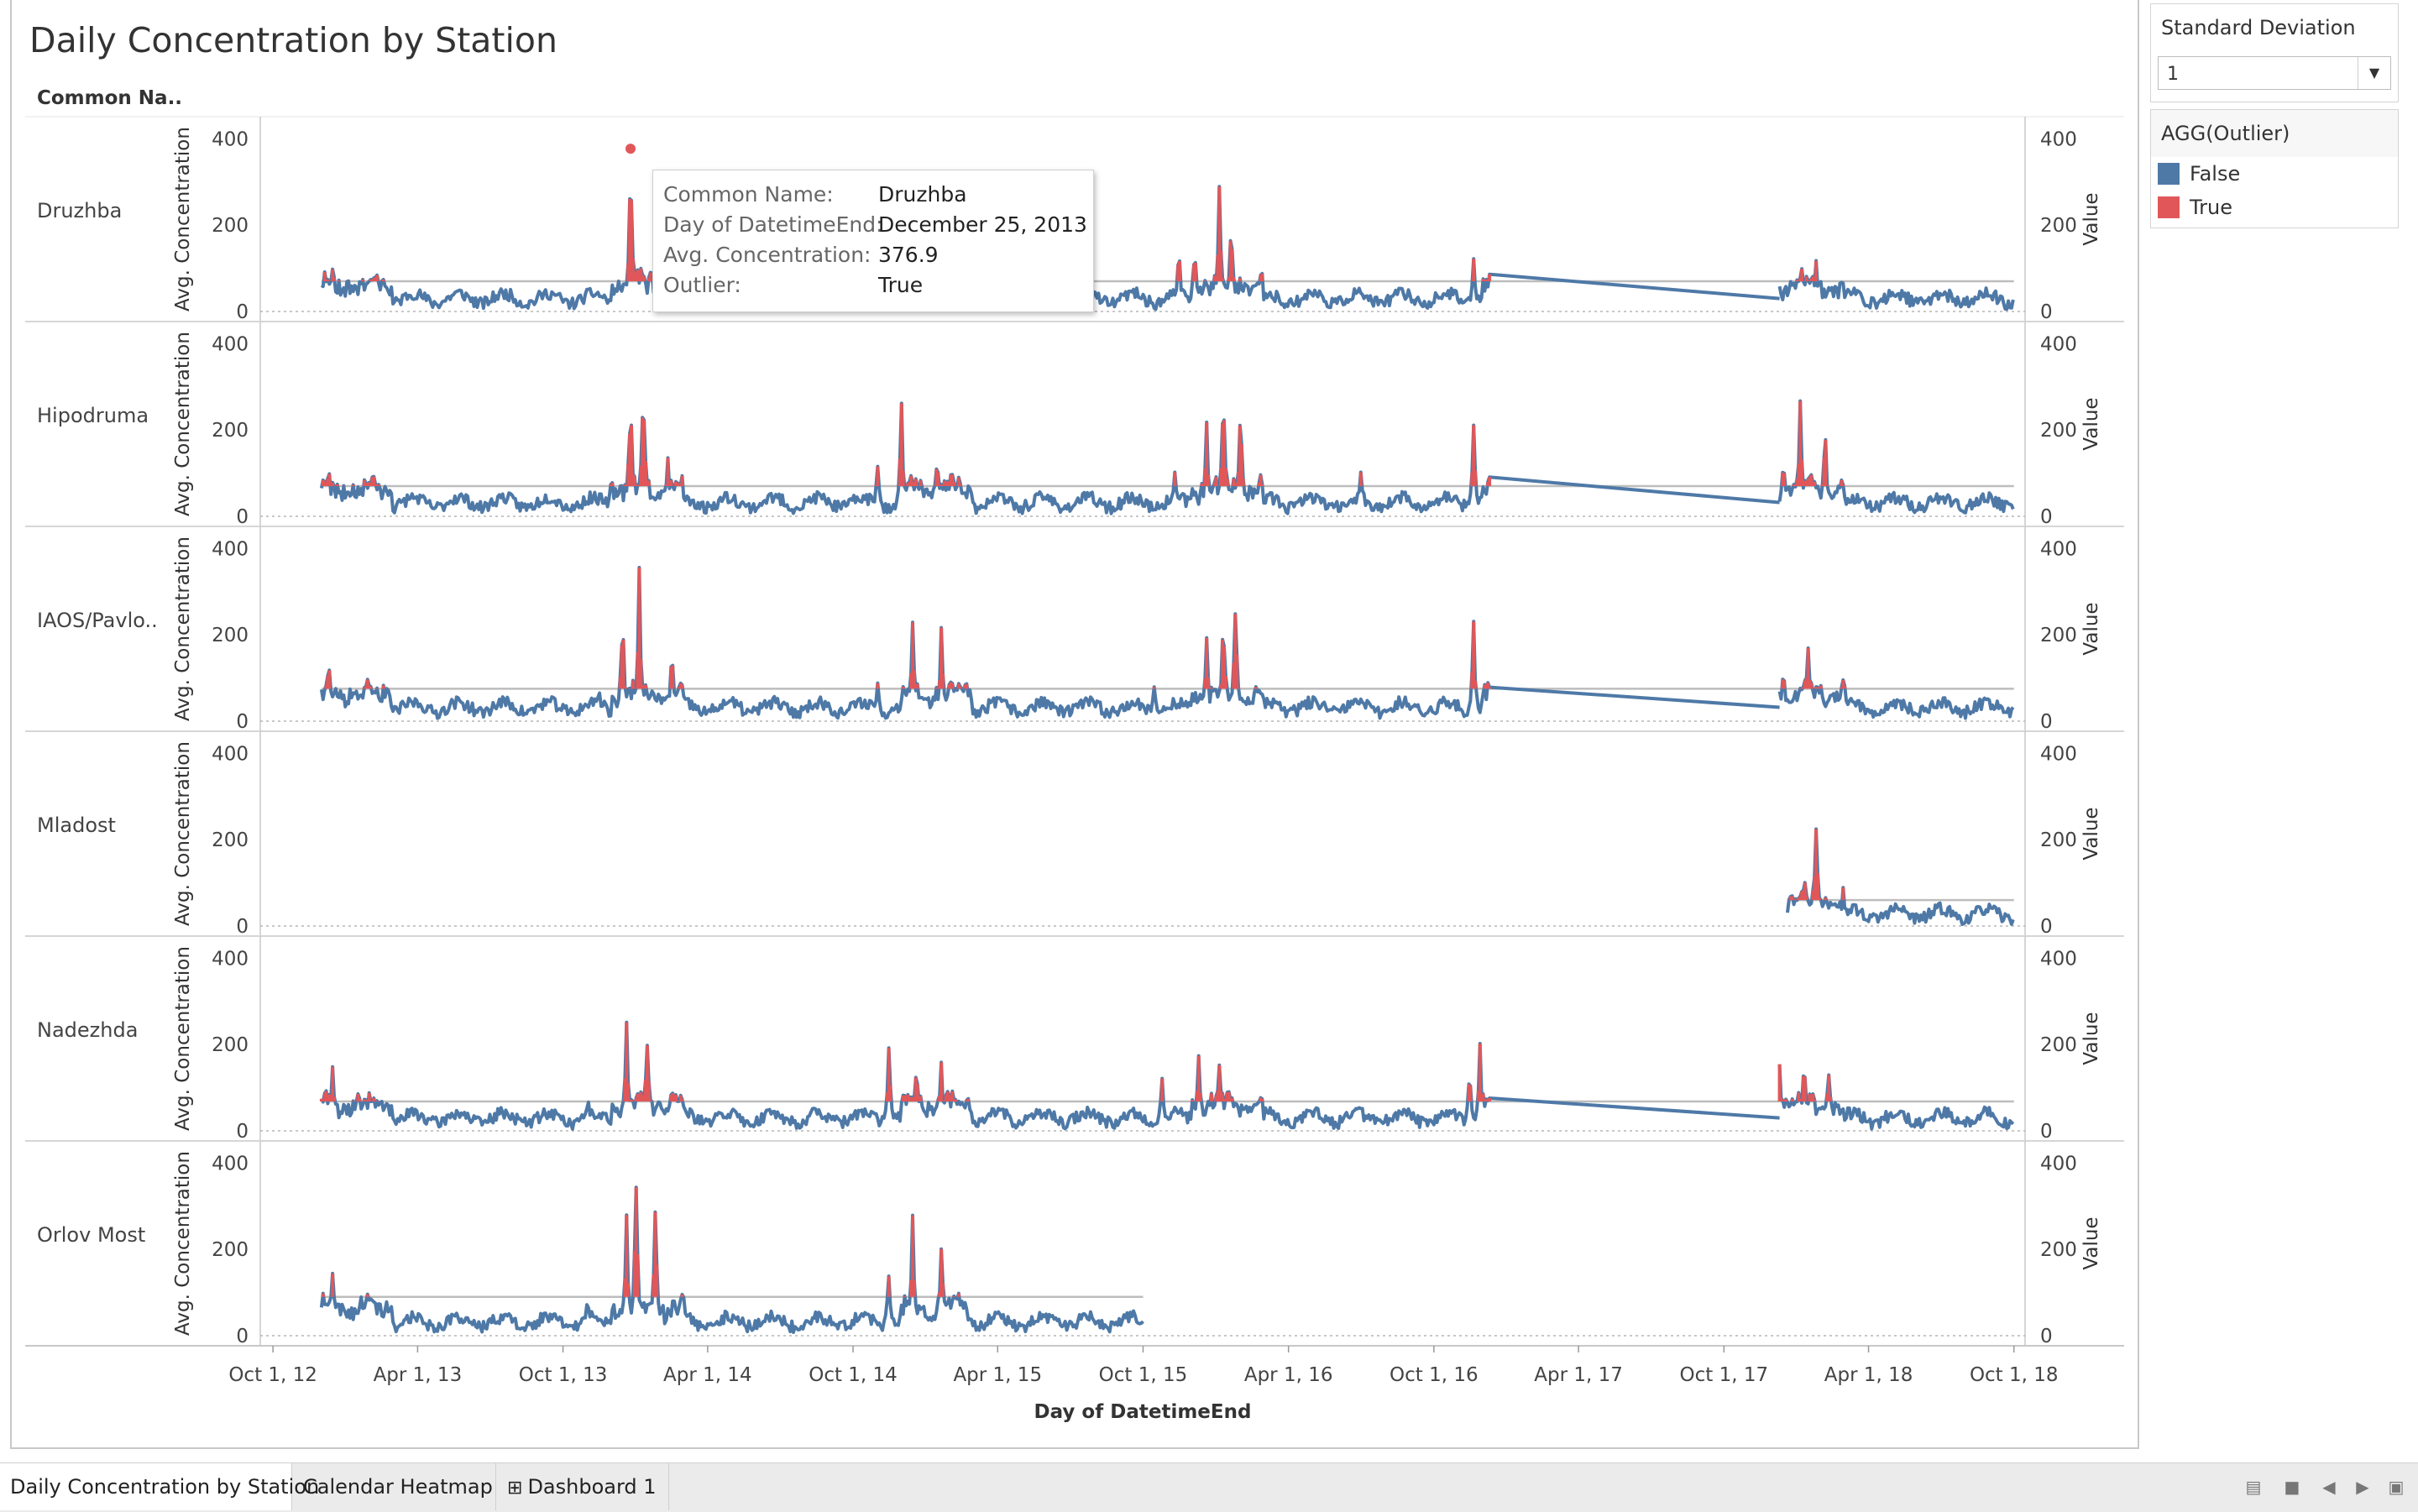 The height and width of the screenshot is (1512, 2418). I want to click on tooltip-row-concentration: Avg. Concentration: 376.9, so click(801, 255).